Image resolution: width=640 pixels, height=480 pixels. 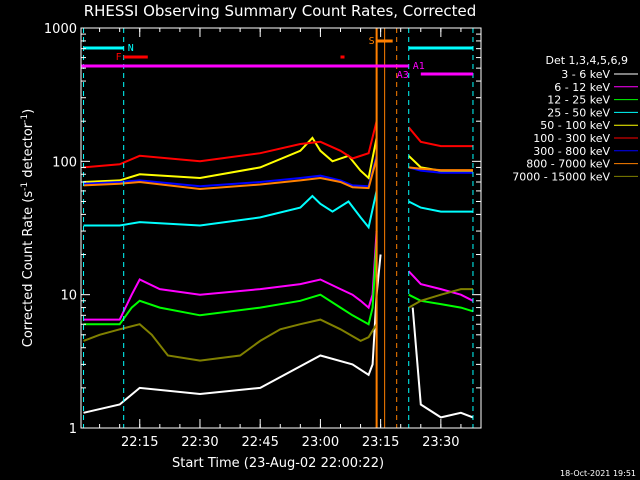 What do you see at coordinates (586, 60) in the screenshot?
I see `legend-title: Det 1,3,4,5,6,9` at bounding box center [586, 60].